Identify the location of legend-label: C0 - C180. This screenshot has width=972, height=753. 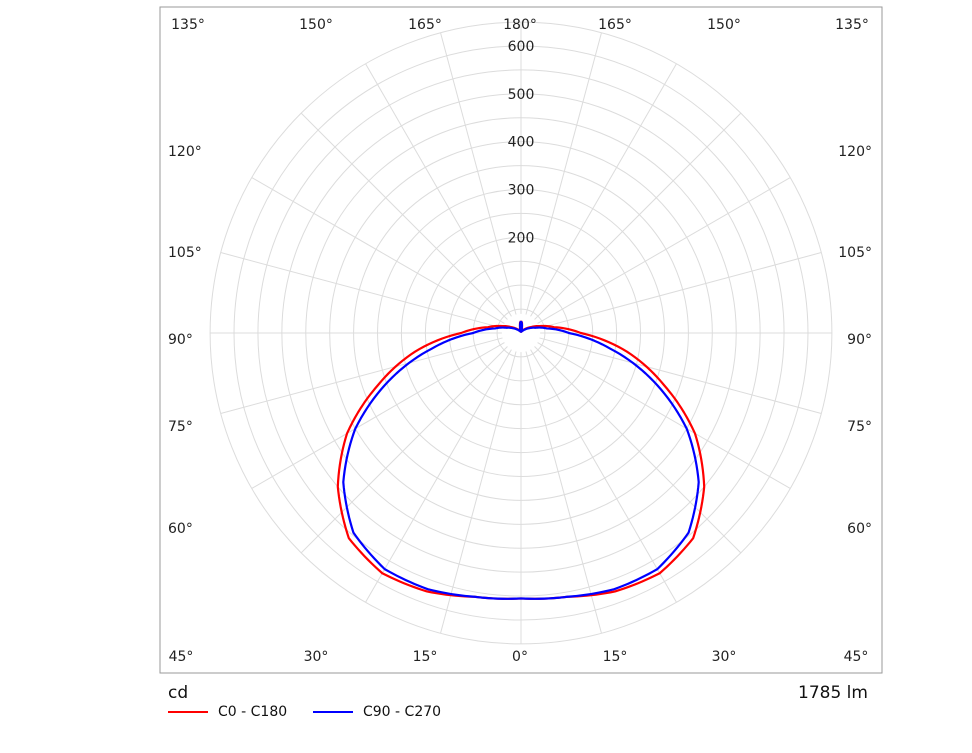
(253, 712).